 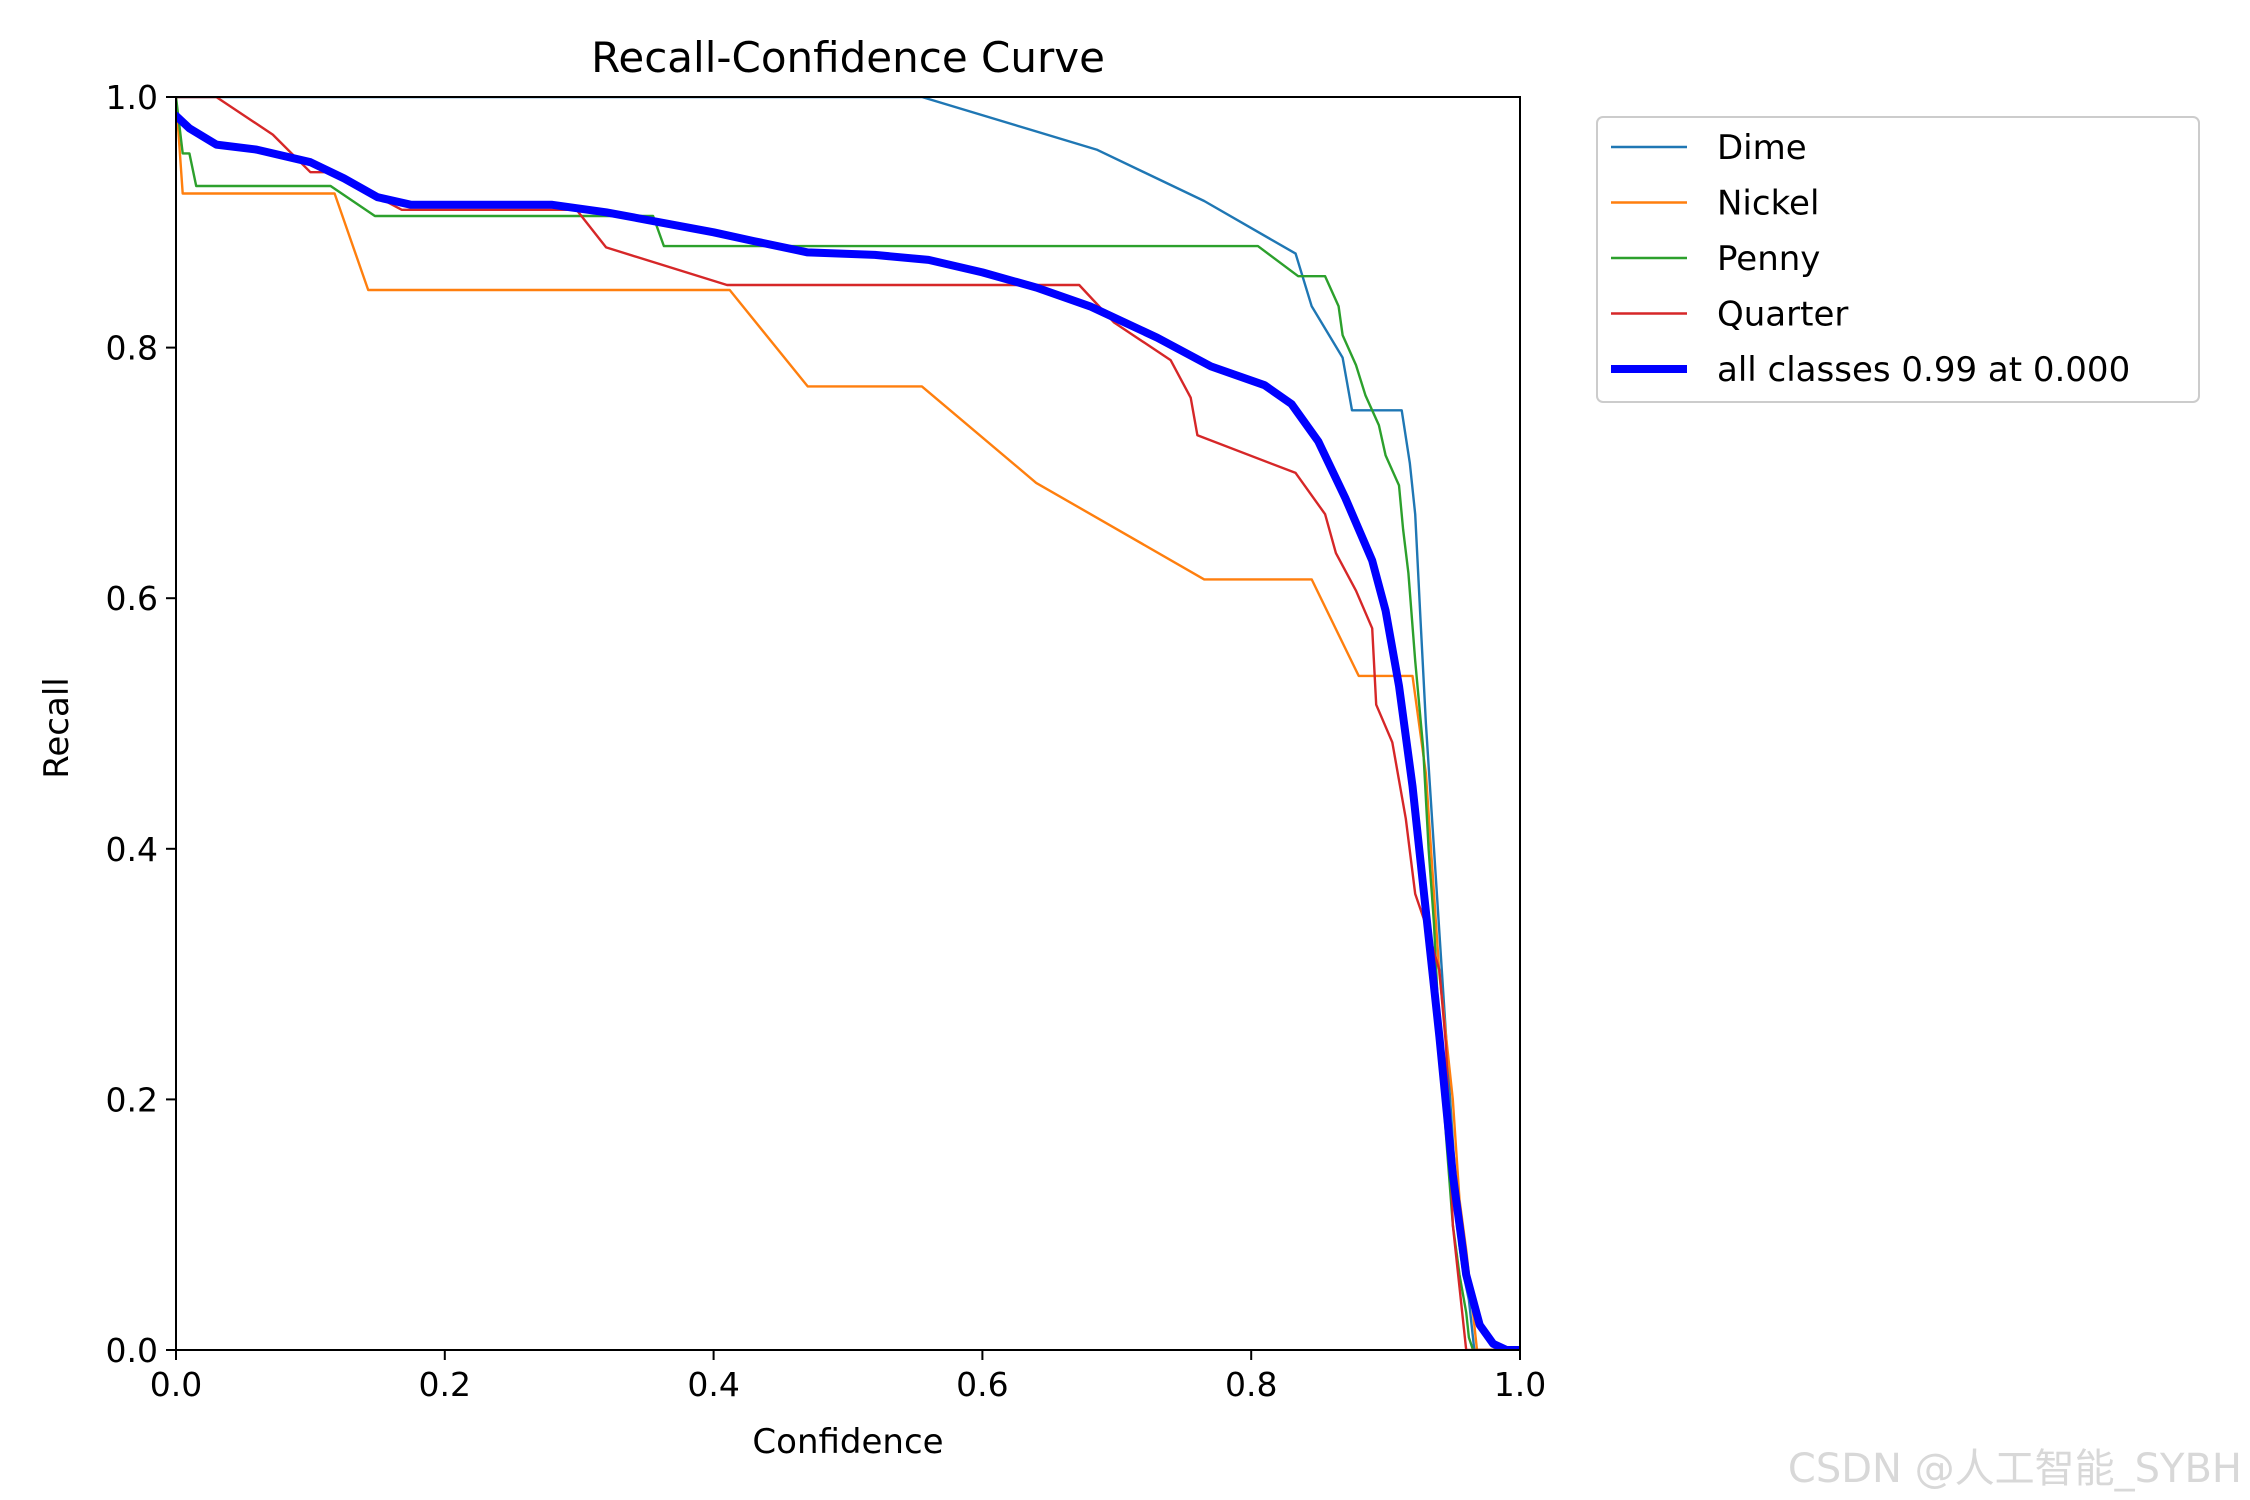 What do you see at coordinates (132, 1099) in the screenshot?
I see `y-tick-label: 0.2` at bounding box center [132, 1099].